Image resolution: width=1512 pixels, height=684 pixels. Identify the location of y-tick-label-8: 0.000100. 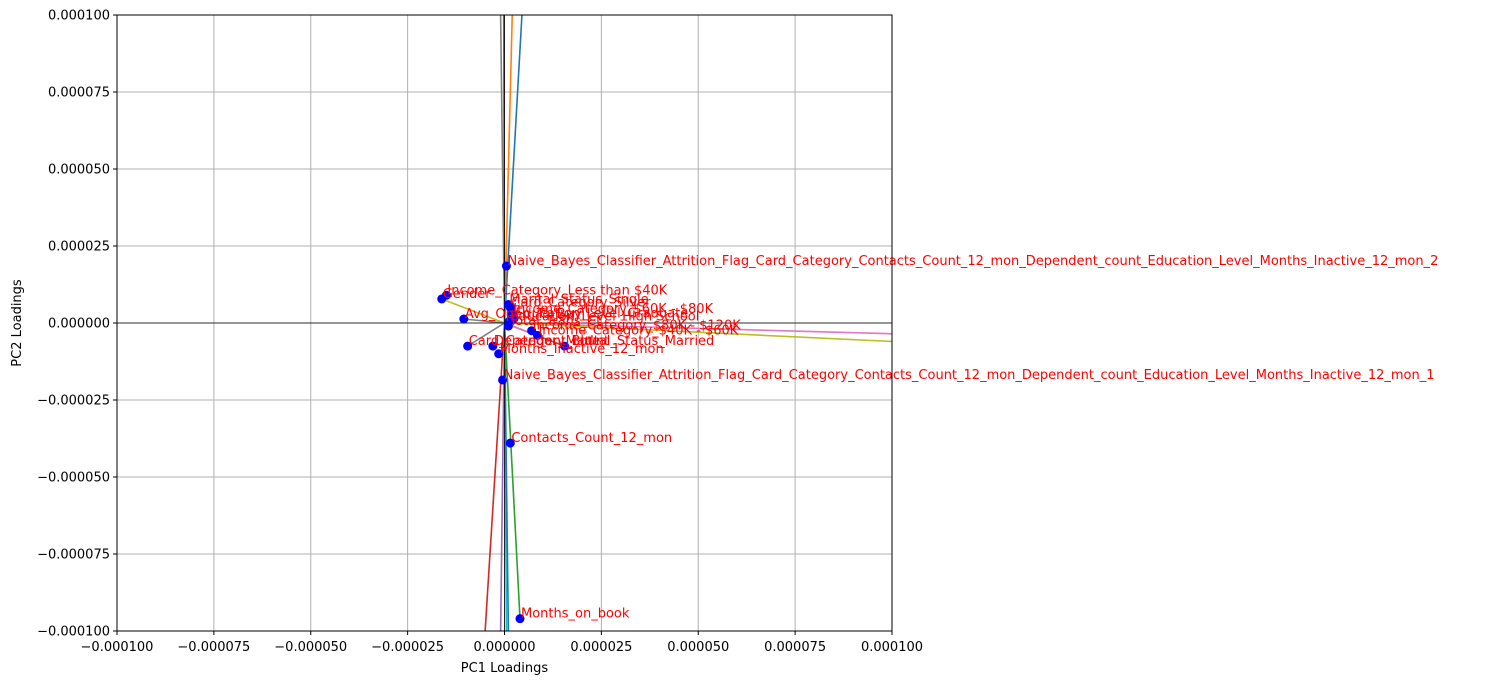
(79, 16).